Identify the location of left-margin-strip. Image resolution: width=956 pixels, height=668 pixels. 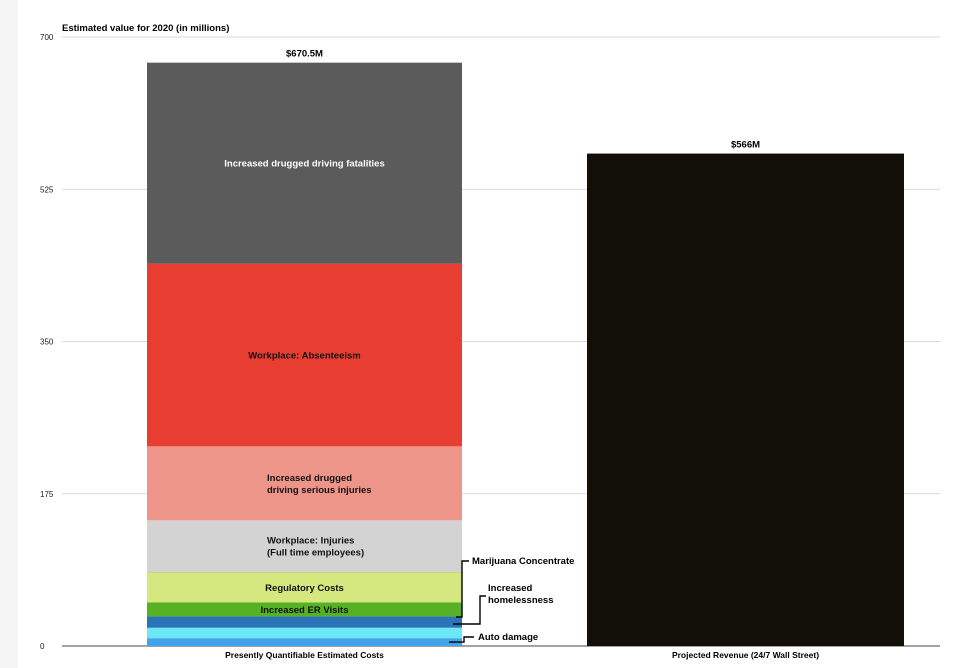
(9, 334).